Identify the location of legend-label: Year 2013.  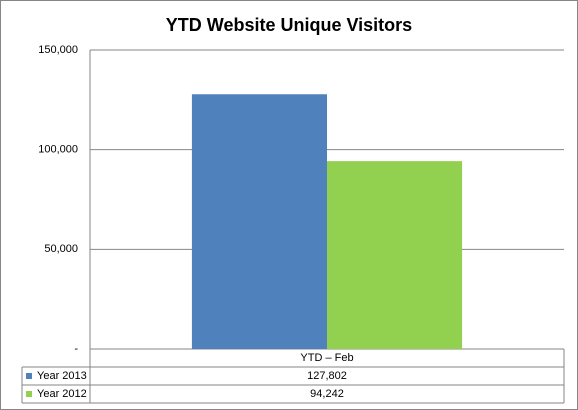
(62, 376).